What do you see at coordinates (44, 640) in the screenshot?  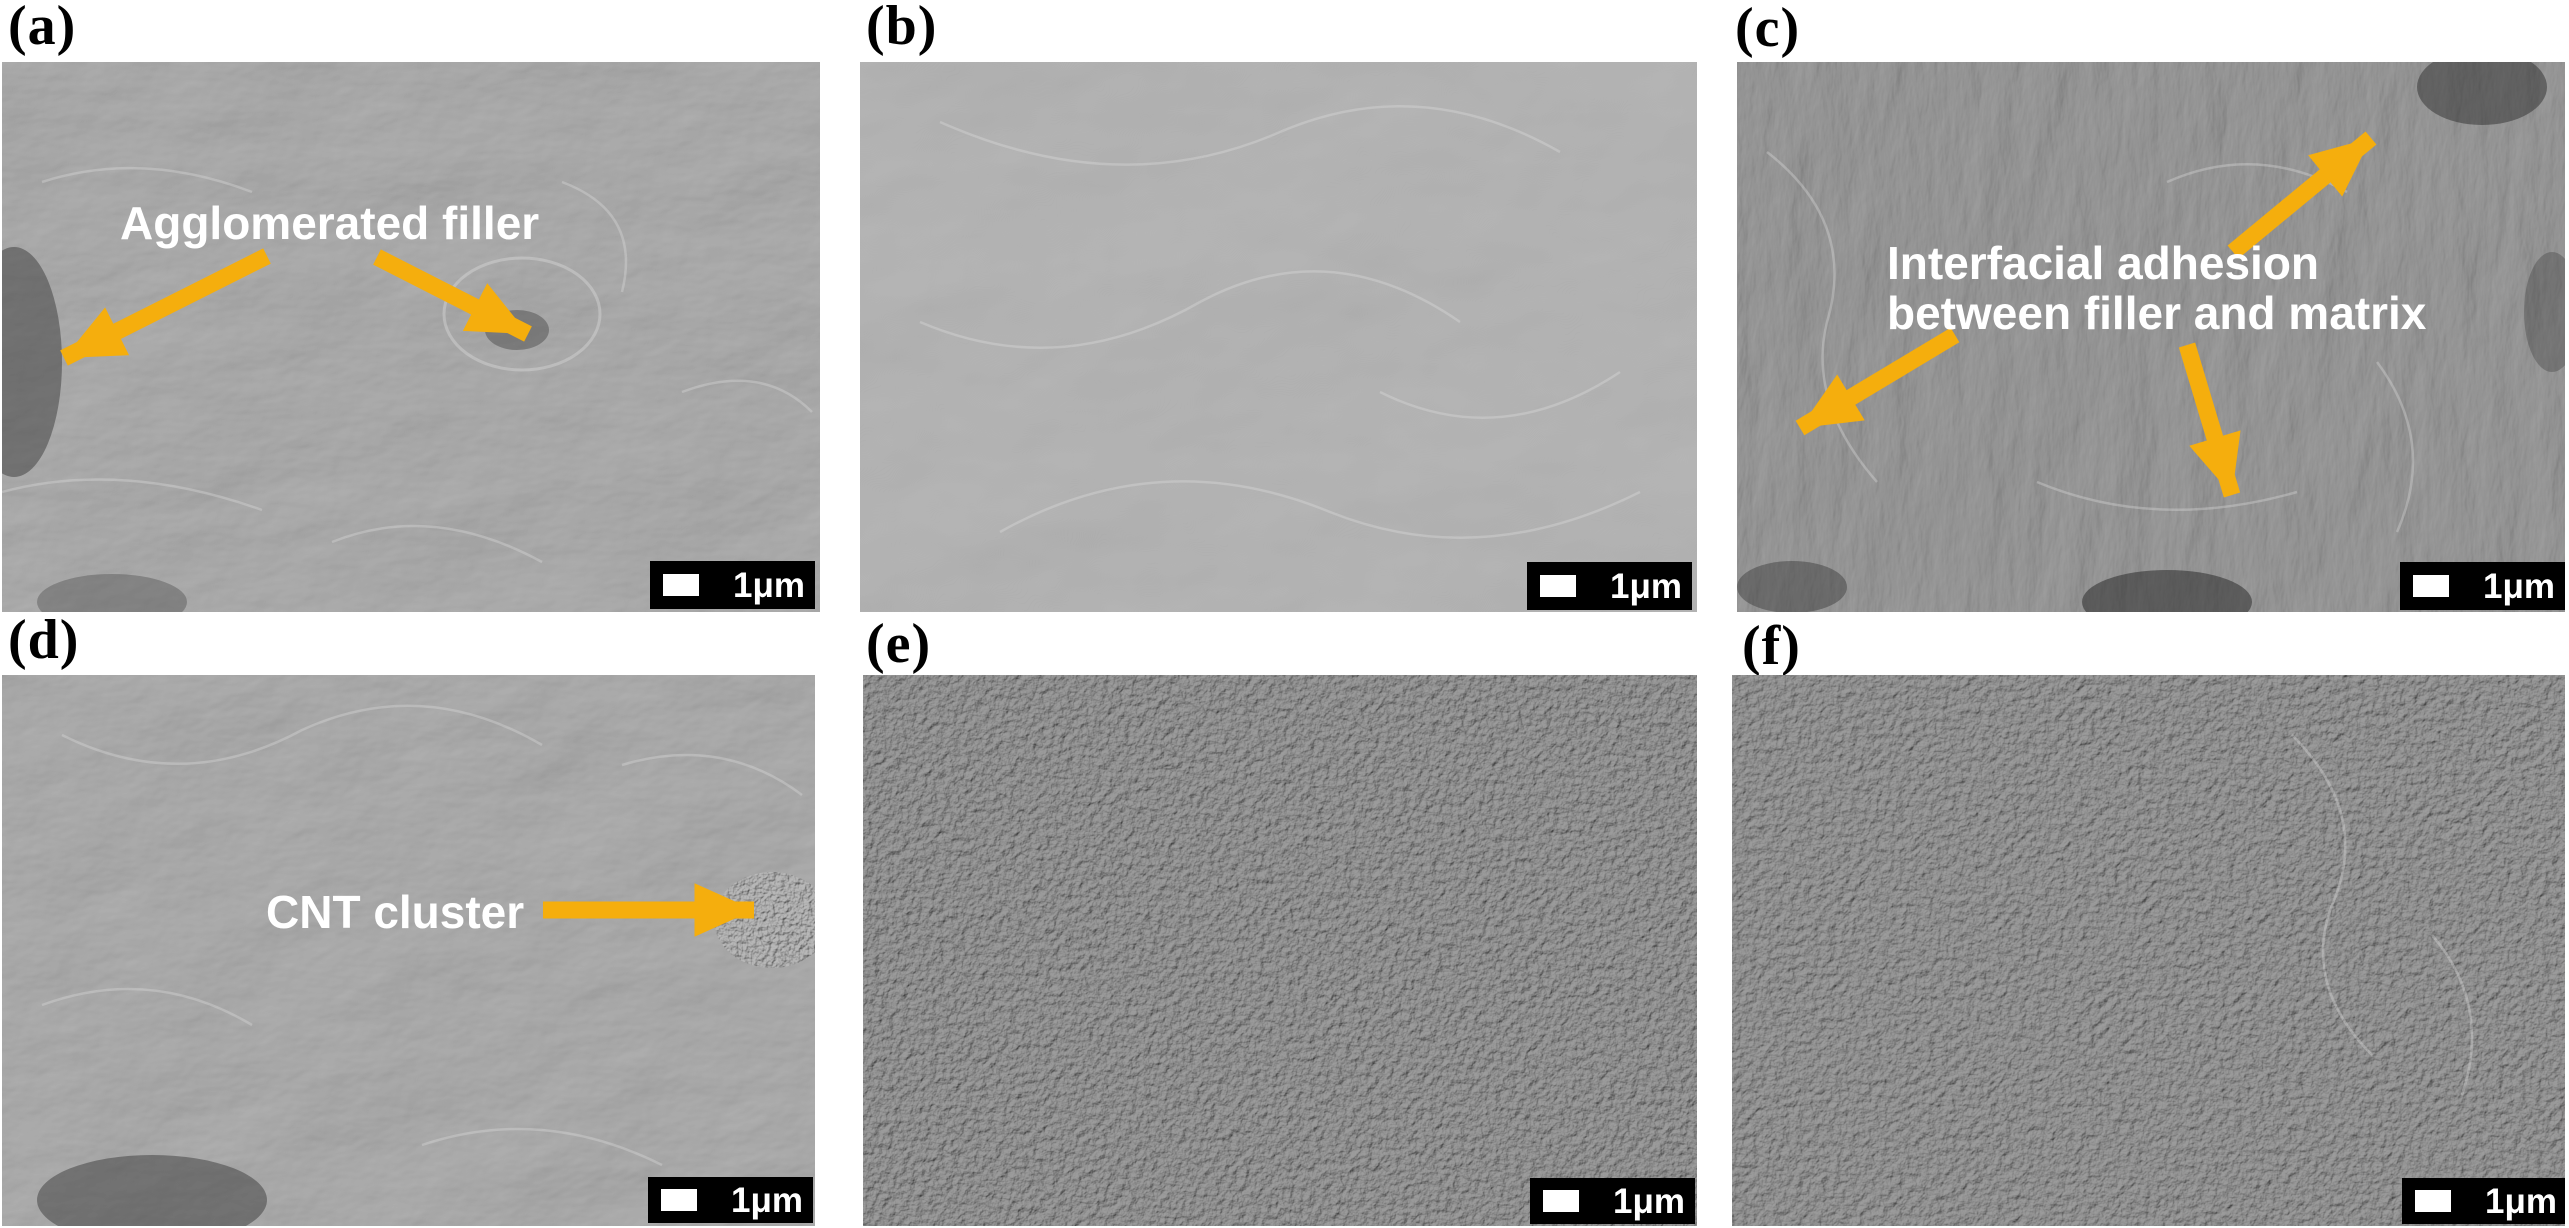 I see `panel-label-d: (d)` at bounding box center [44, 640].